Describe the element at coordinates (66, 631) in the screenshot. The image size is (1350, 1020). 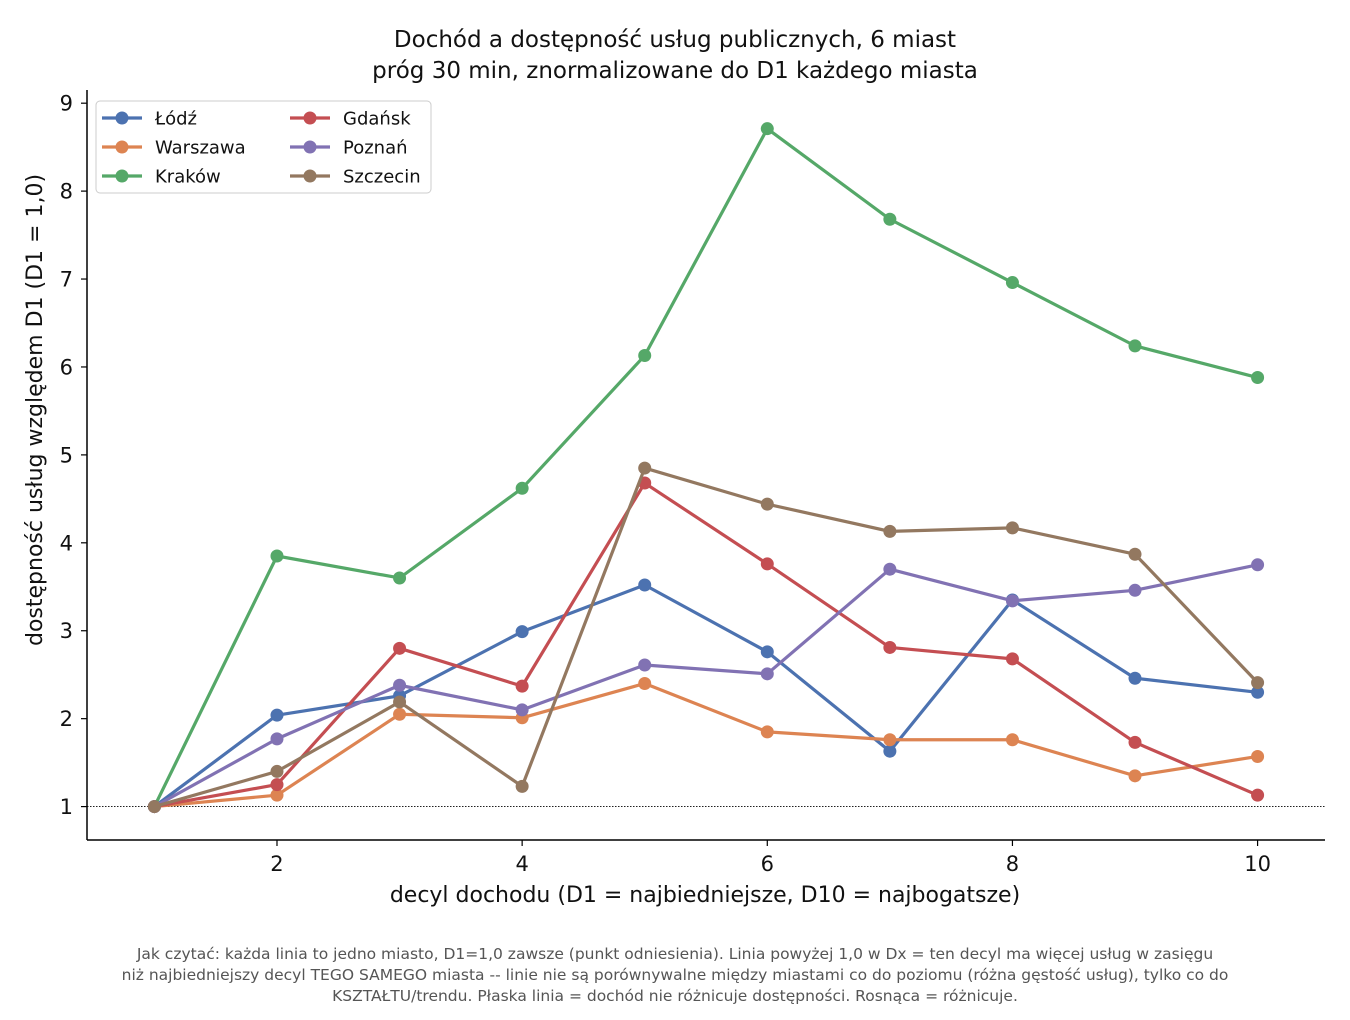
I see `y-tick-label: 3` at that location.